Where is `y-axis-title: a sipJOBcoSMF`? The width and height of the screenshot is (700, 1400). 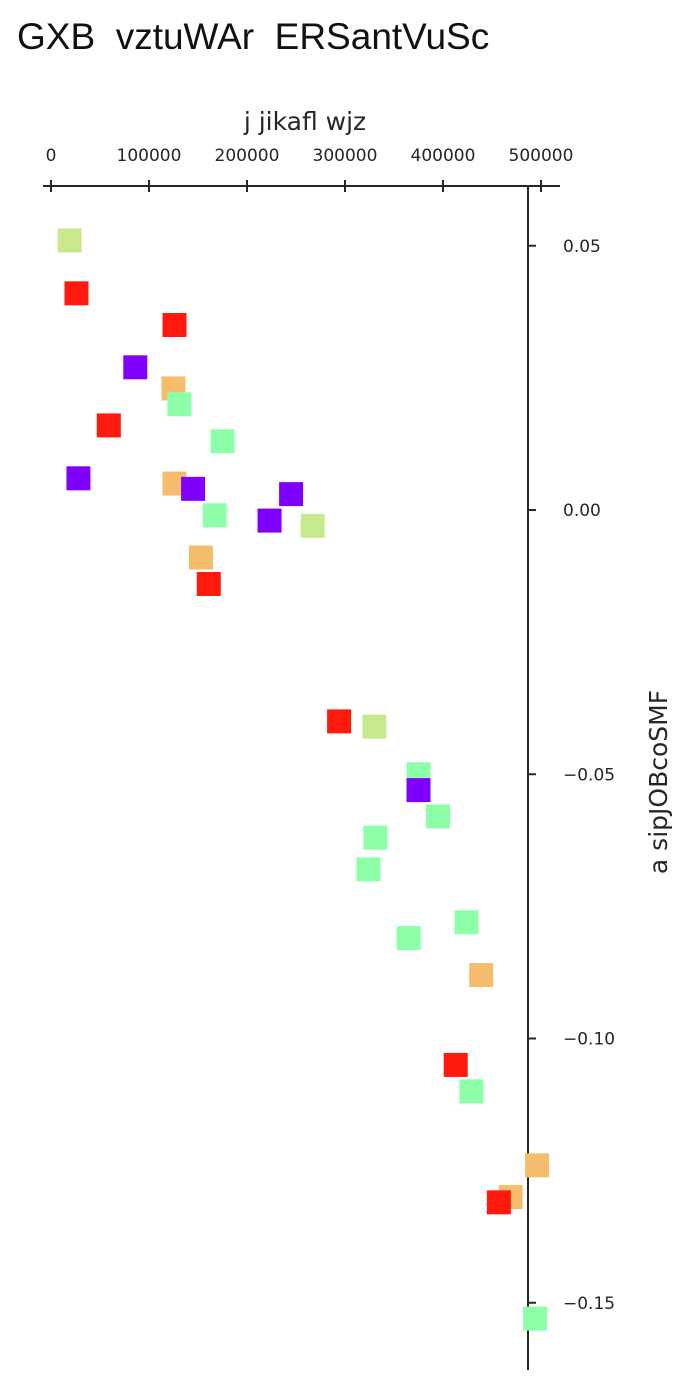
y-axis-title: a sipJOBcoSMF is located at coordinates (658, 782).